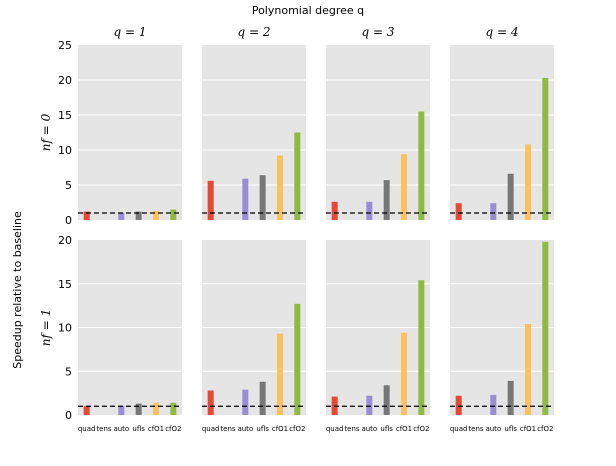 Image resolution: width=616 pixels, height=466 pixels. I want to click on row-label: nf = 1, so click(46, 328).